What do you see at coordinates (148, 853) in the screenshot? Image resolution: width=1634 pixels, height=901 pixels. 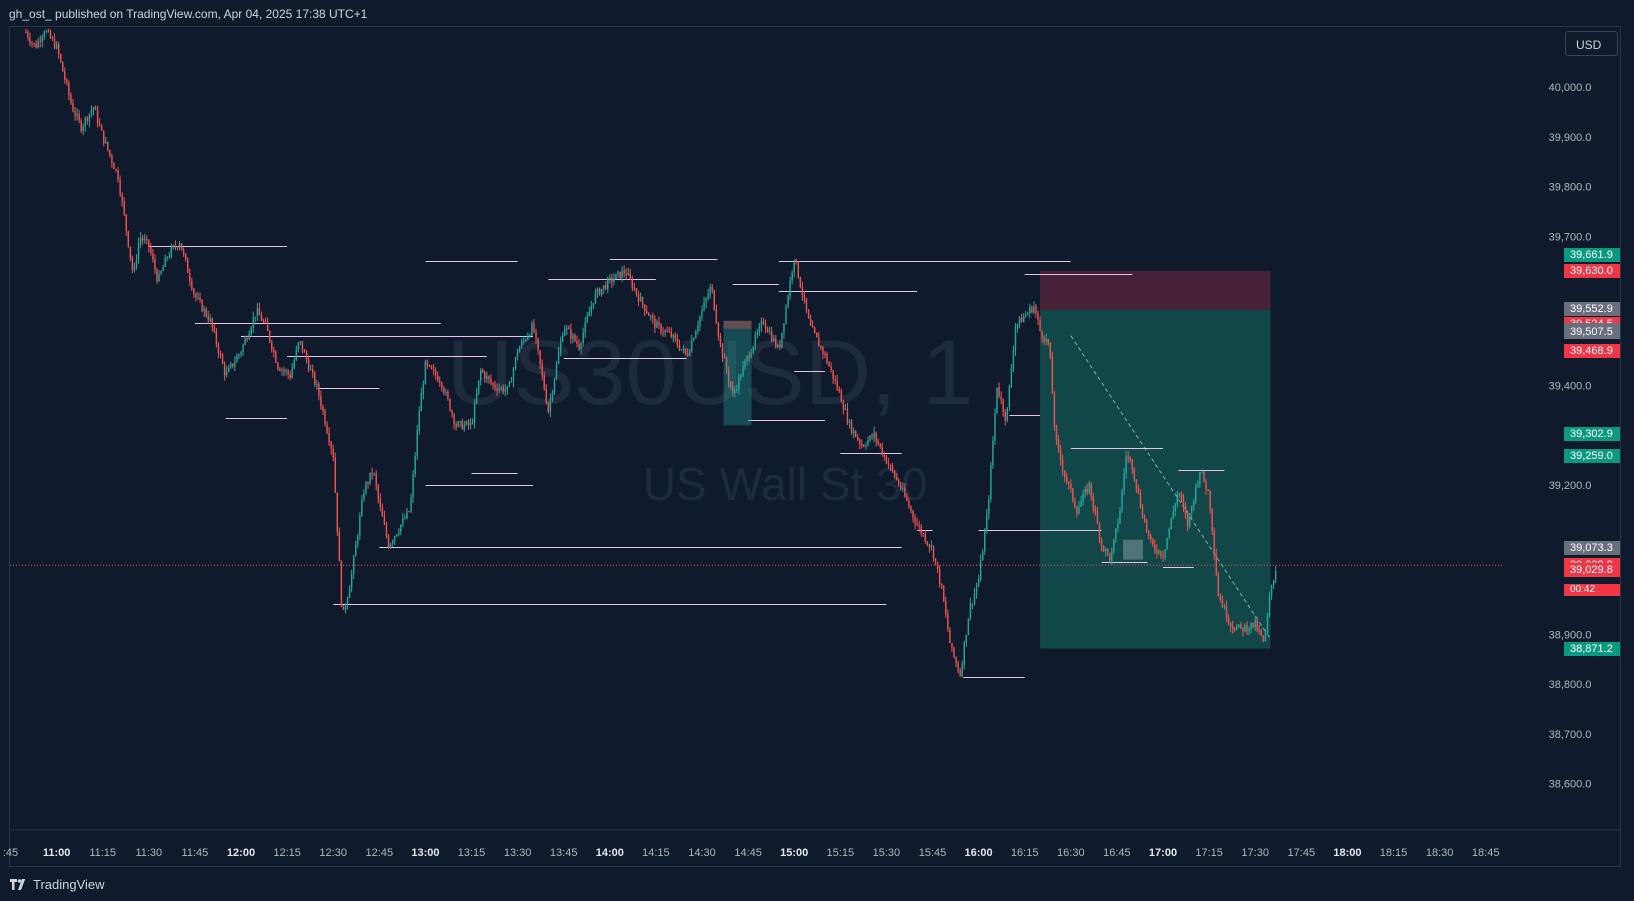 I see `time-tick-label: 11:30` at bounding box center [148, 853].